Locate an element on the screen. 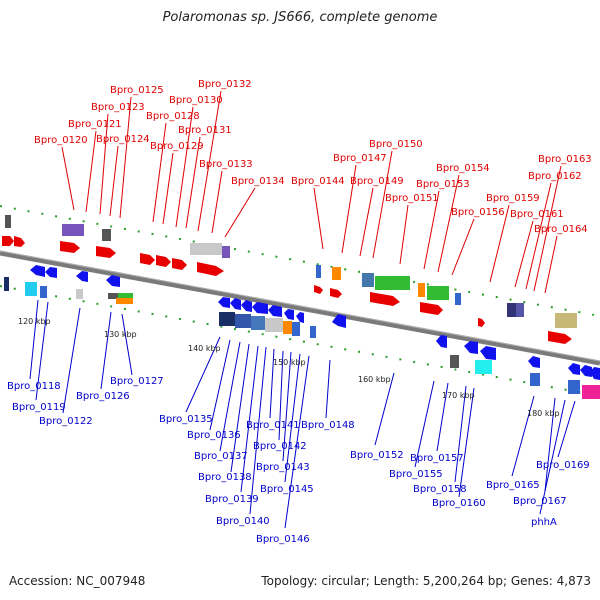 This screenshot has width=600, height=600. gene-label: Bpro_0163 is located at coordinates (565, 159).